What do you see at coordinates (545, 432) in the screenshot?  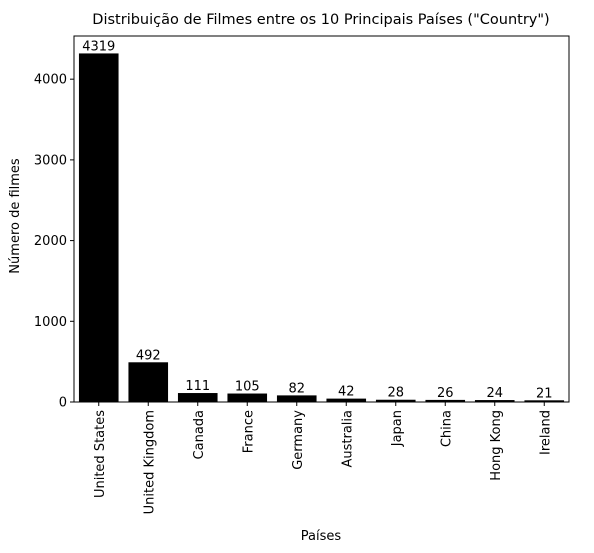 I see `x-tick-label: Ireland` at bounding box center [545, 432].